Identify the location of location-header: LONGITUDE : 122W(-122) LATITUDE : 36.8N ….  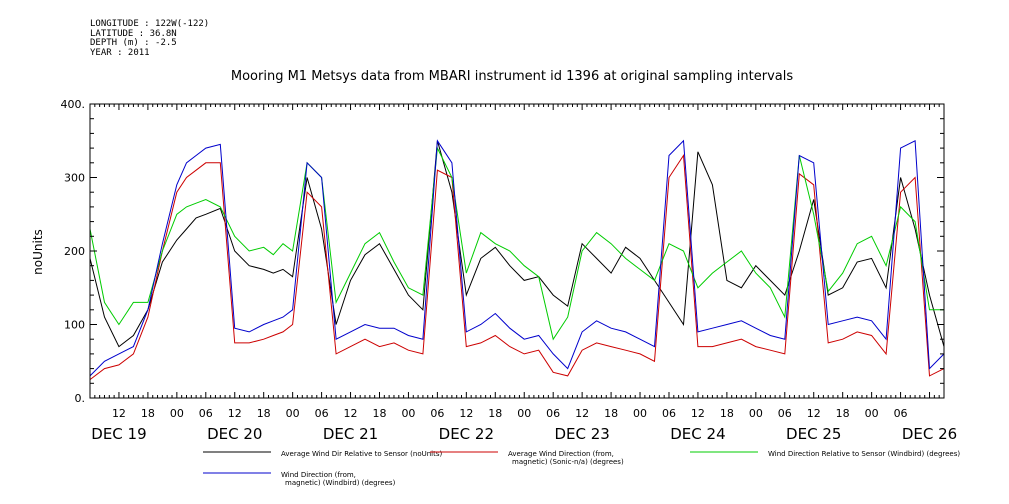
(150, 38).